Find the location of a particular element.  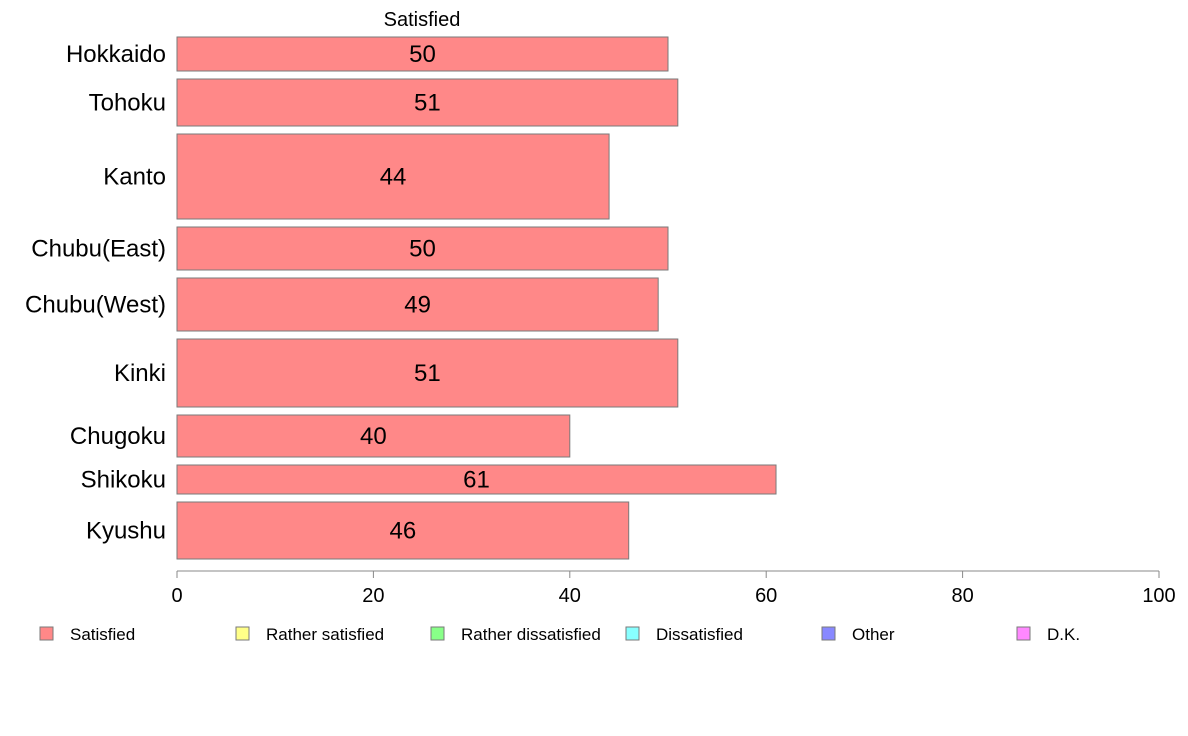

data-label: 44 is located at coordinates (393, 177).